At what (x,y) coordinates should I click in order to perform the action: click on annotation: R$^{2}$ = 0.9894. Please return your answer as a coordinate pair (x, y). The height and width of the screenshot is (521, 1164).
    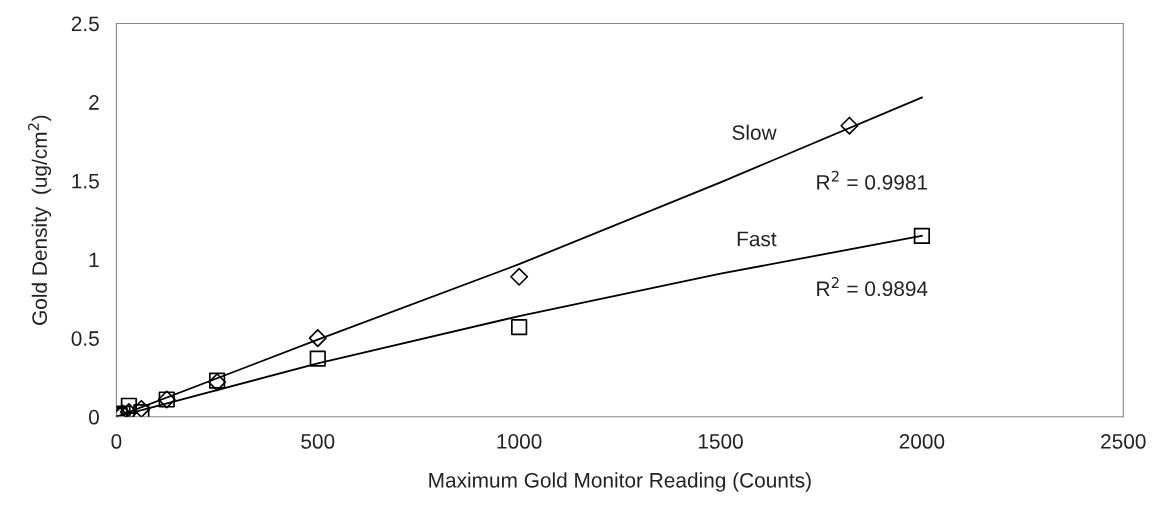
    Looking at the image, I should click on (872, 287).